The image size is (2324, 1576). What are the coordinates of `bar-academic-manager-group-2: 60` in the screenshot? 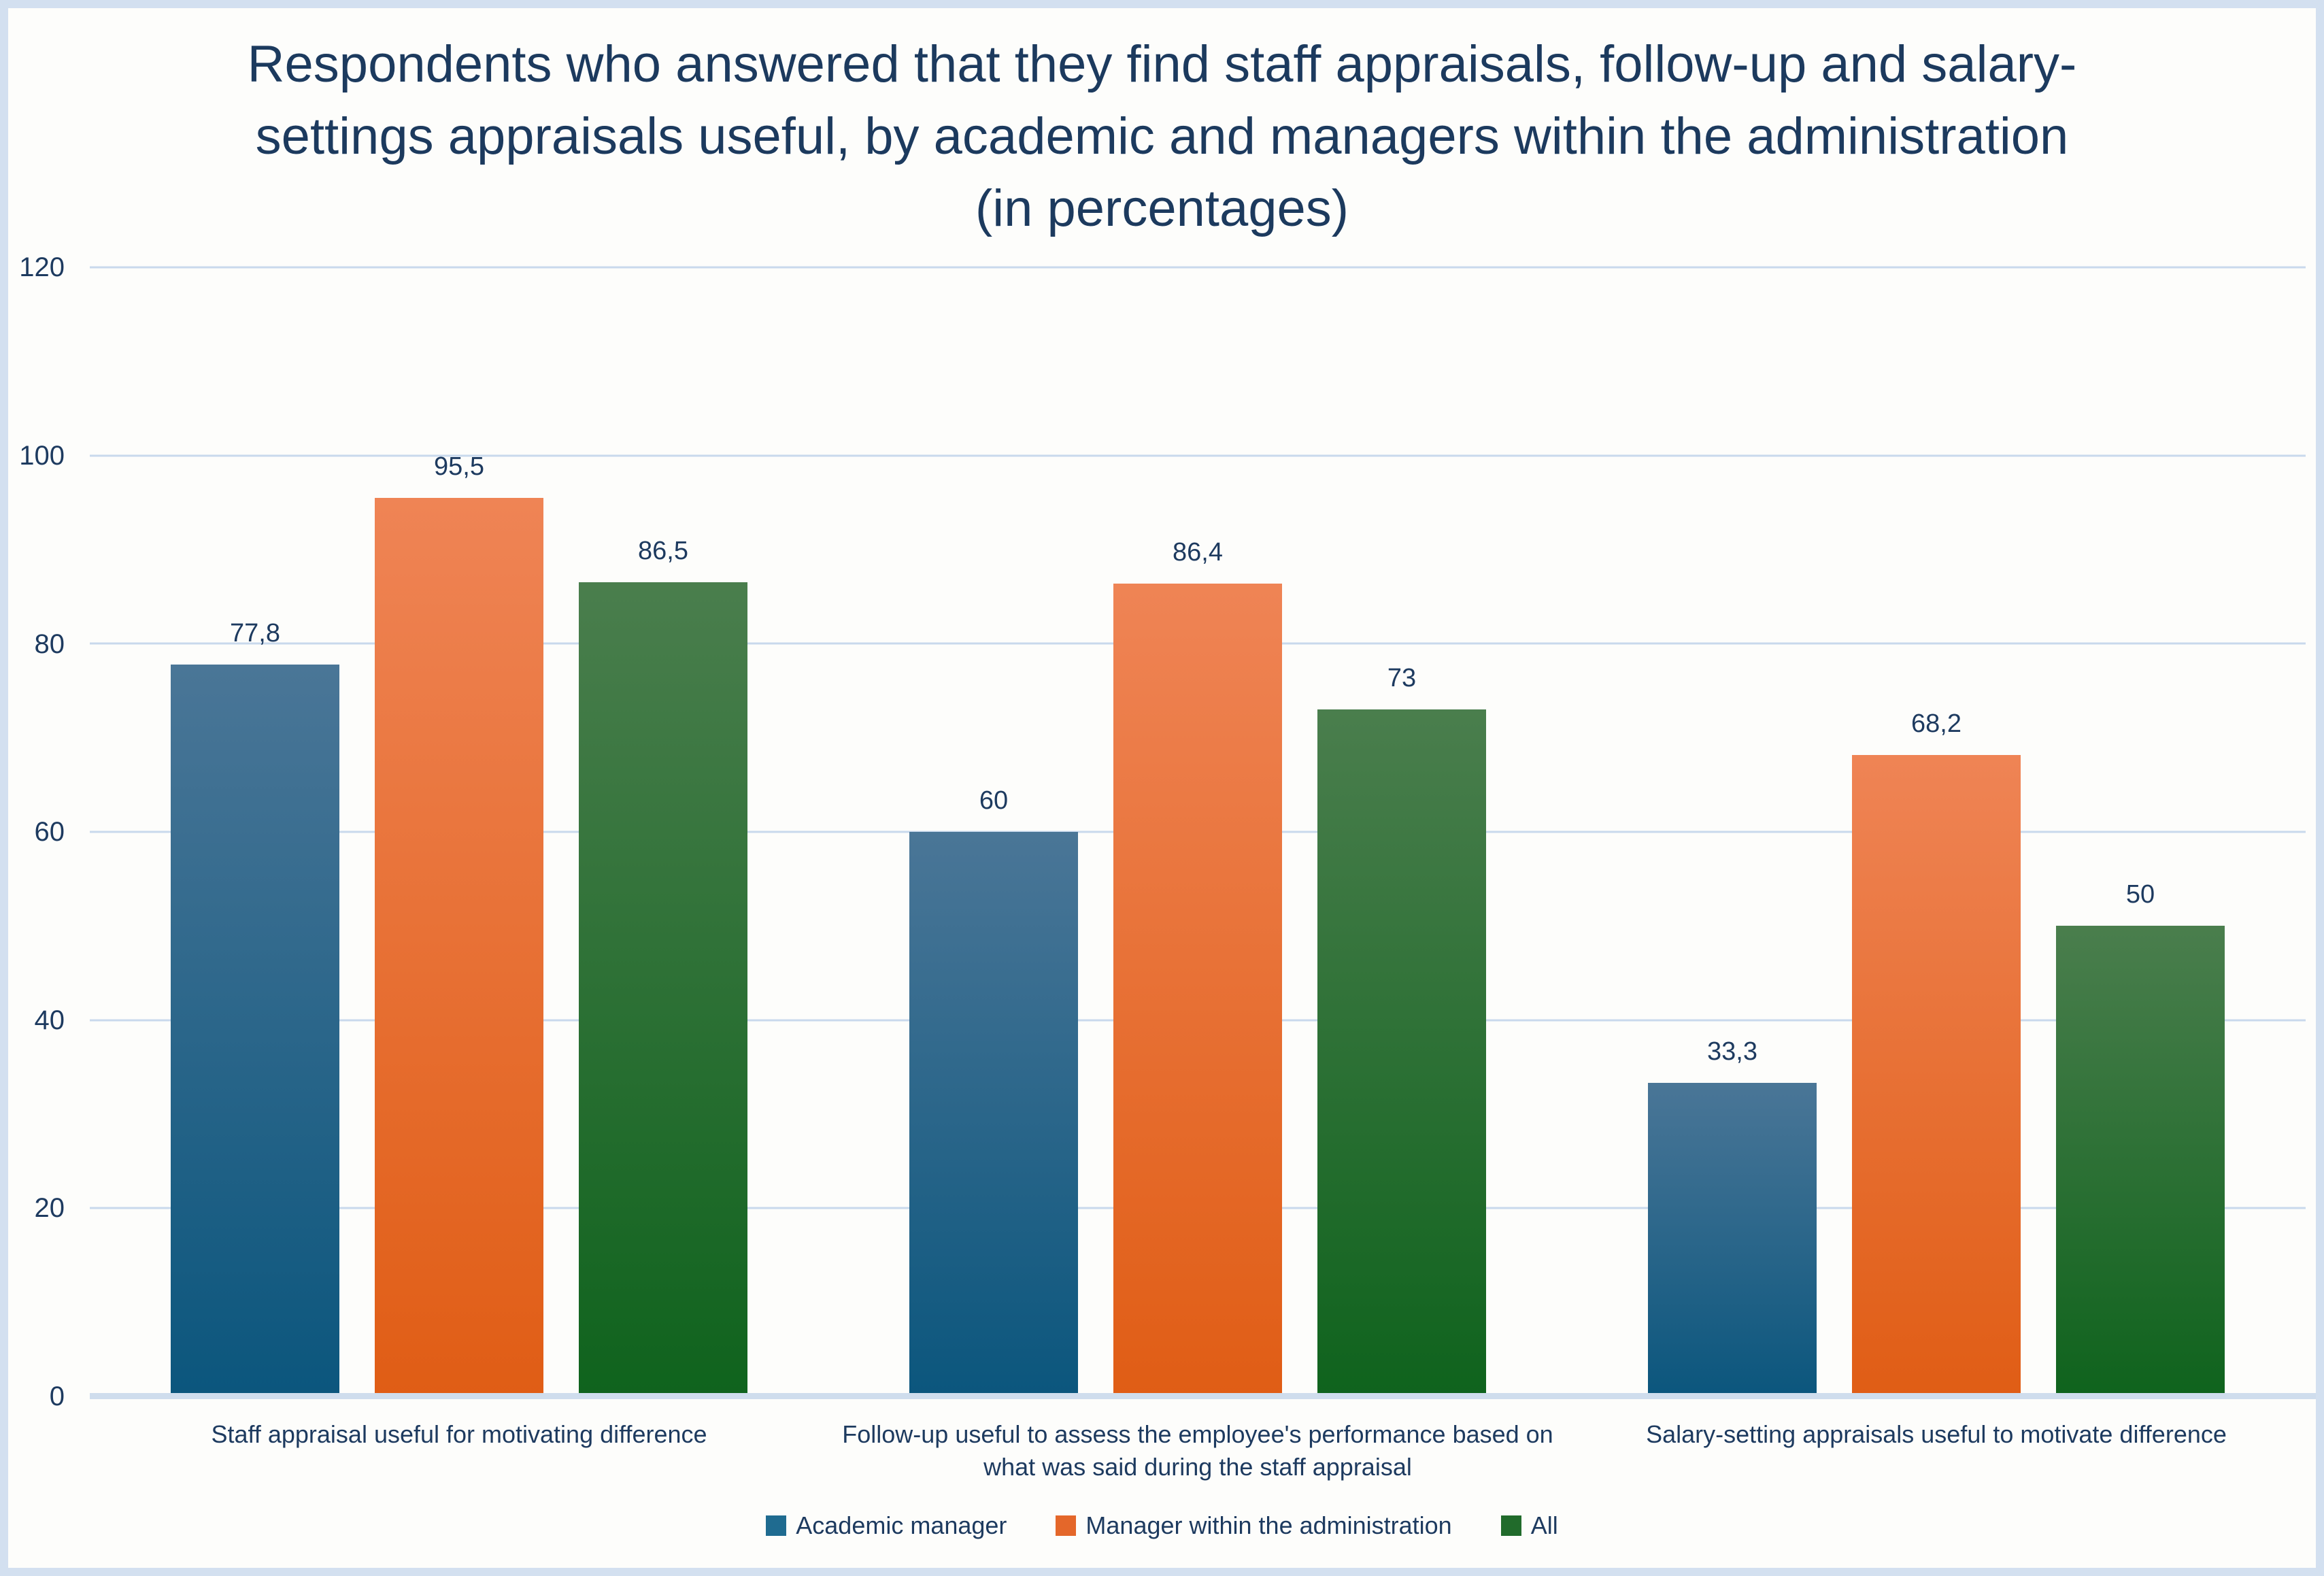 It's located at (993, 1091).